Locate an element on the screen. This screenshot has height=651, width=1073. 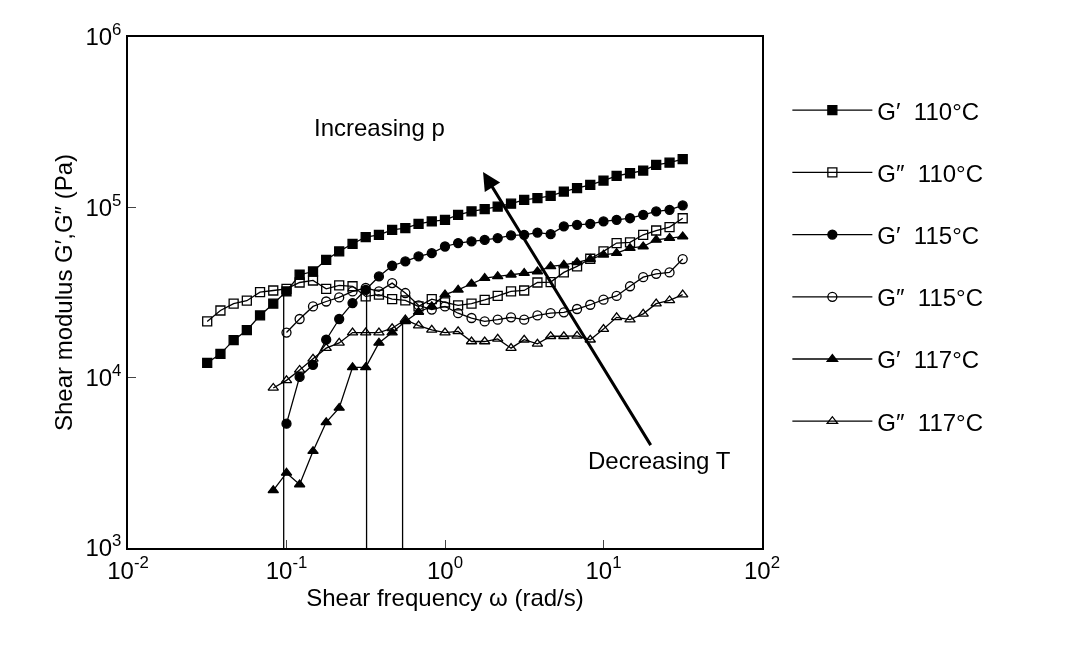
legend-label: G′ 110°C is located at coordinates (928, 111).